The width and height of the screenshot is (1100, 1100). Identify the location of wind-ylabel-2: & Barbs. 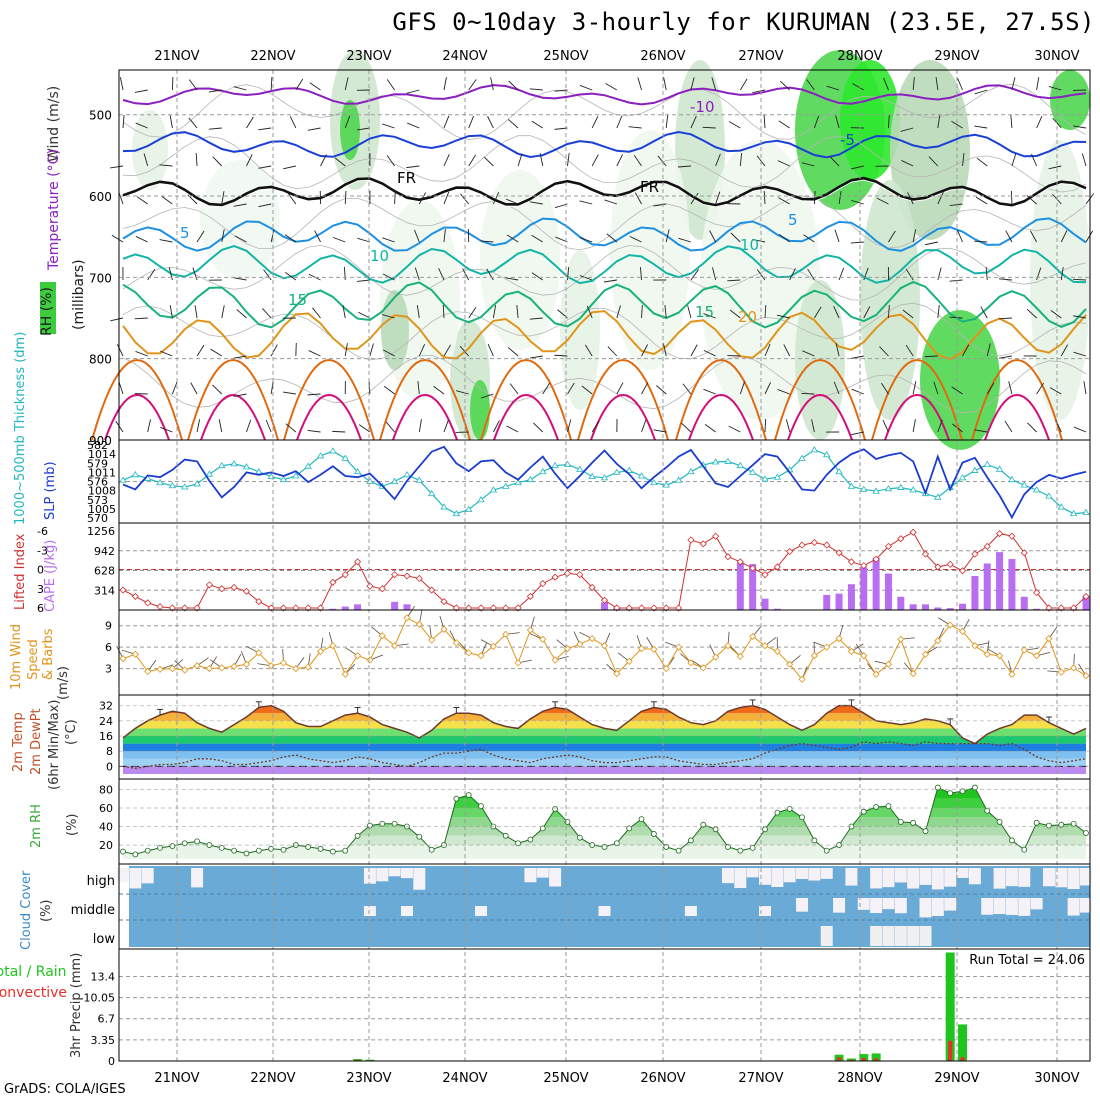
(48, 654).